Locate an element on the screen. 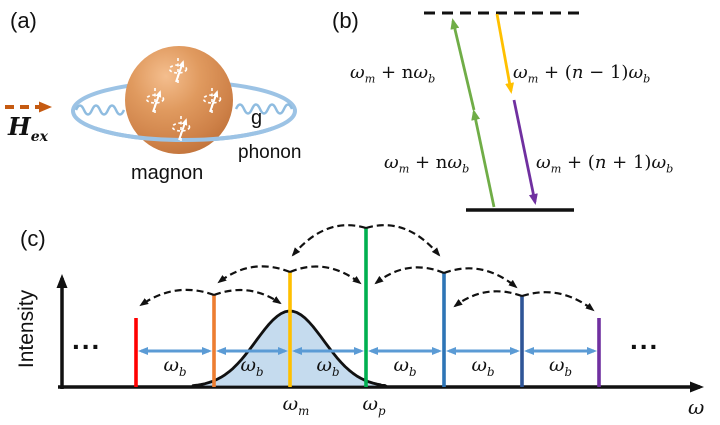 Image resolution: width=720 pixels, height=425 pixels. panel-b-tag: (b) is located at coordinates (345, 20).